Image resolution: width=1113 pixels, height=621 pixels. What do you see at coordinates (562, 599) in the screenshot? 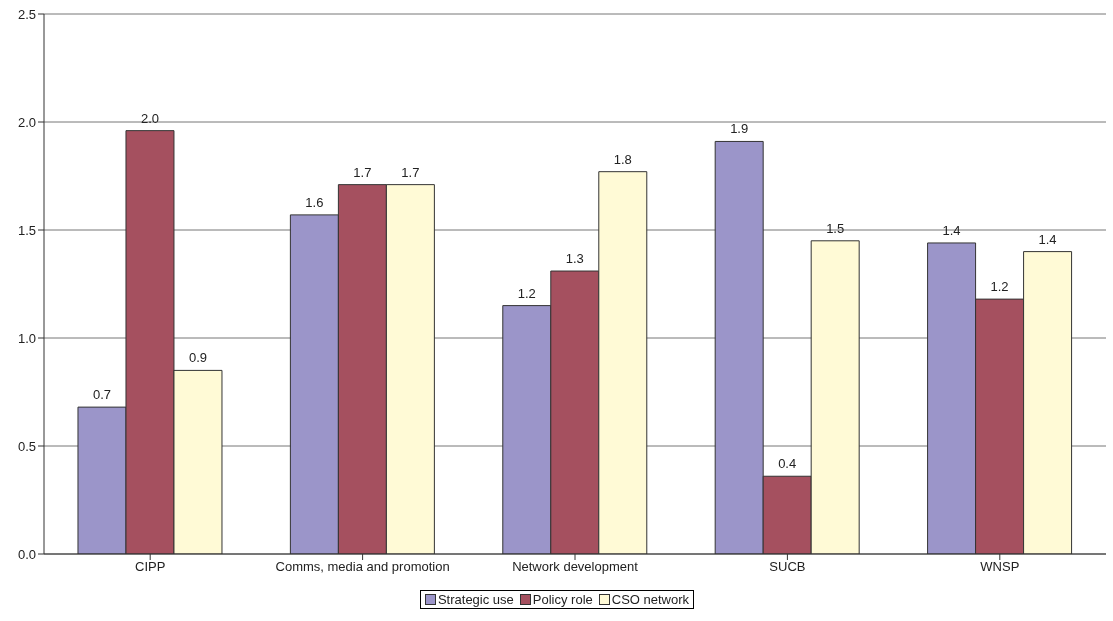
I see `legend-label: Policy role` at bounding box center [562, 599].